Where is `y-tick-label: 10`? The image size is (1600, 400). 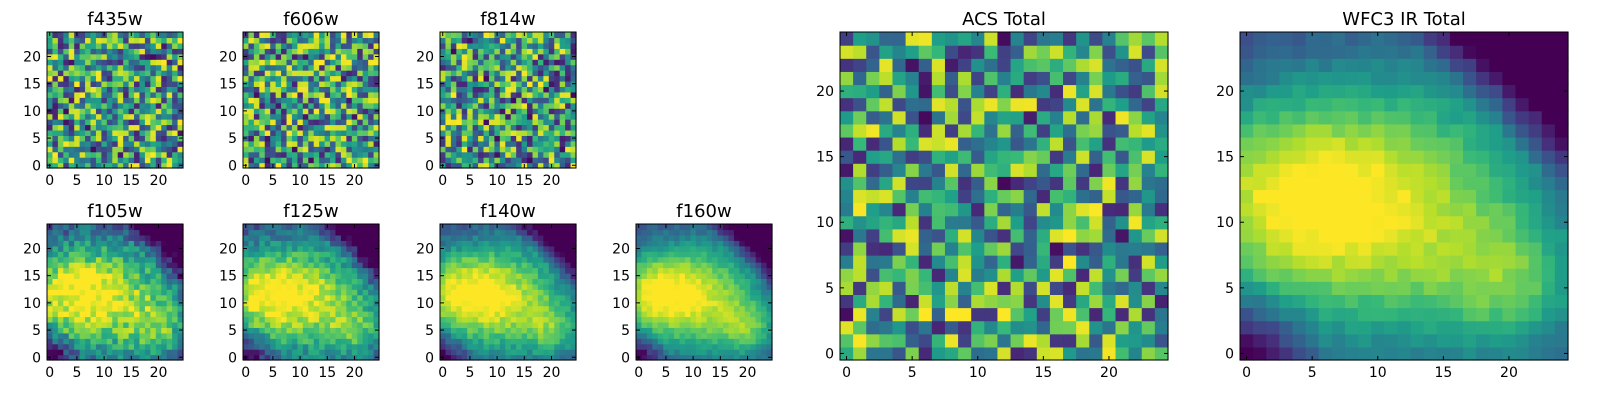 y-tick-label: 10 is located at coordinates (425, 304).